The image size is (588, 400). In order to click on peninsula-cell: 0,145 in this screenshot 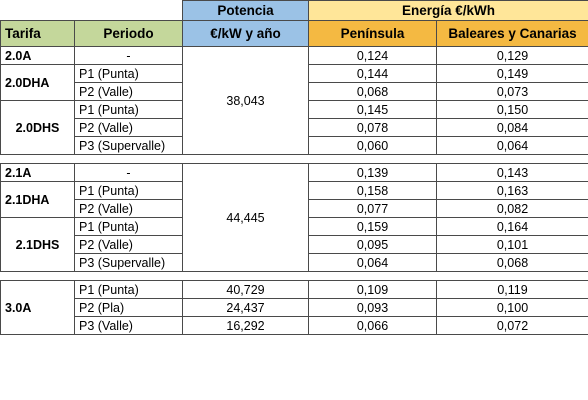, I will do `click(372, 109)`.